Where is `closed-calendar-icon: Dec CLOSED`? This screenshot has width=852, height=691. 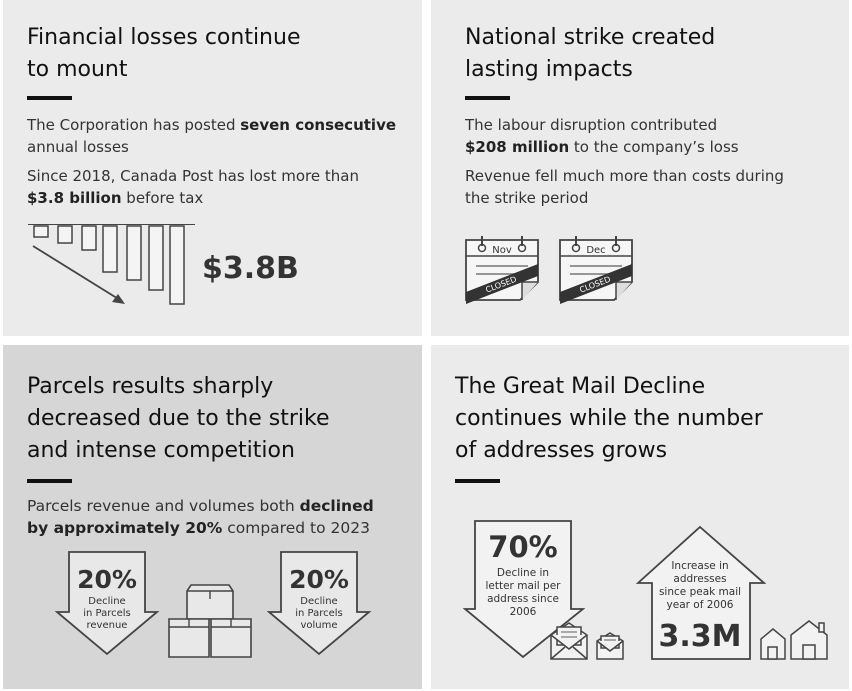 closed-calendar-icon: Dec CLOSED is located at coordinates (596, 270).